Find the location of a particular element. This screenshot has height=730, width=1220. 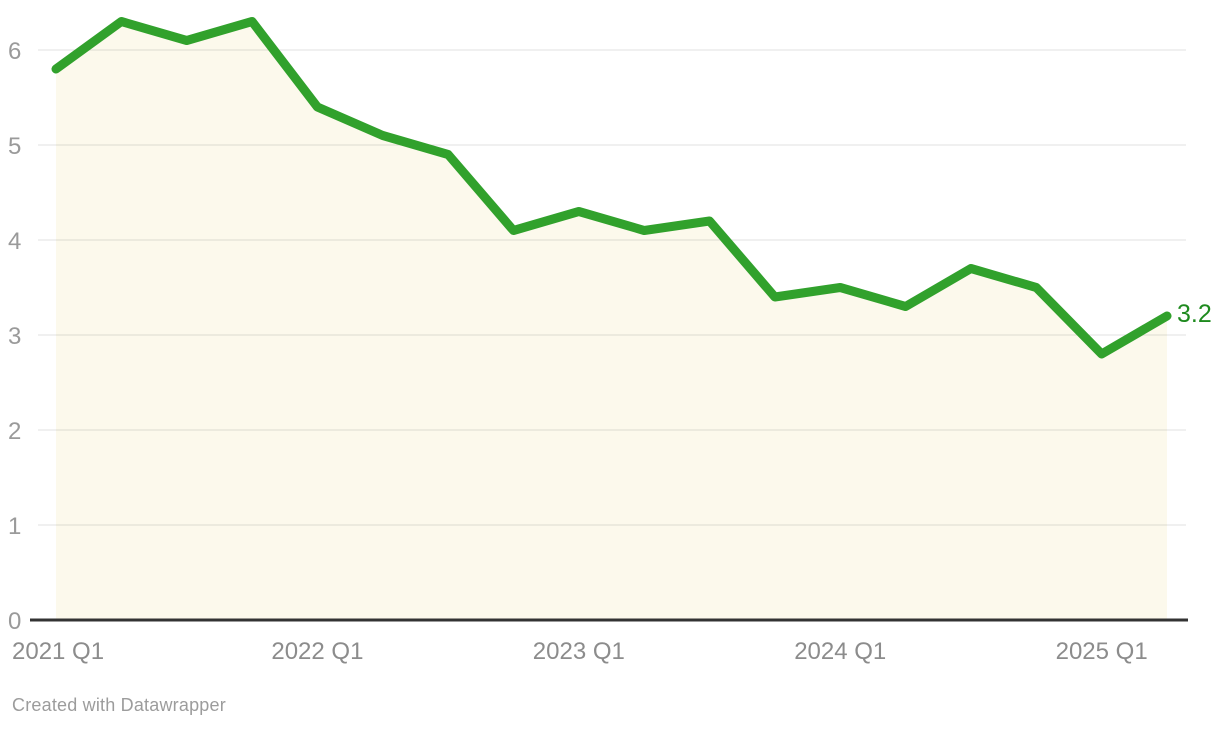

datawrapper-credit: Created with Datawrapper is located at coordinates (119, 705).